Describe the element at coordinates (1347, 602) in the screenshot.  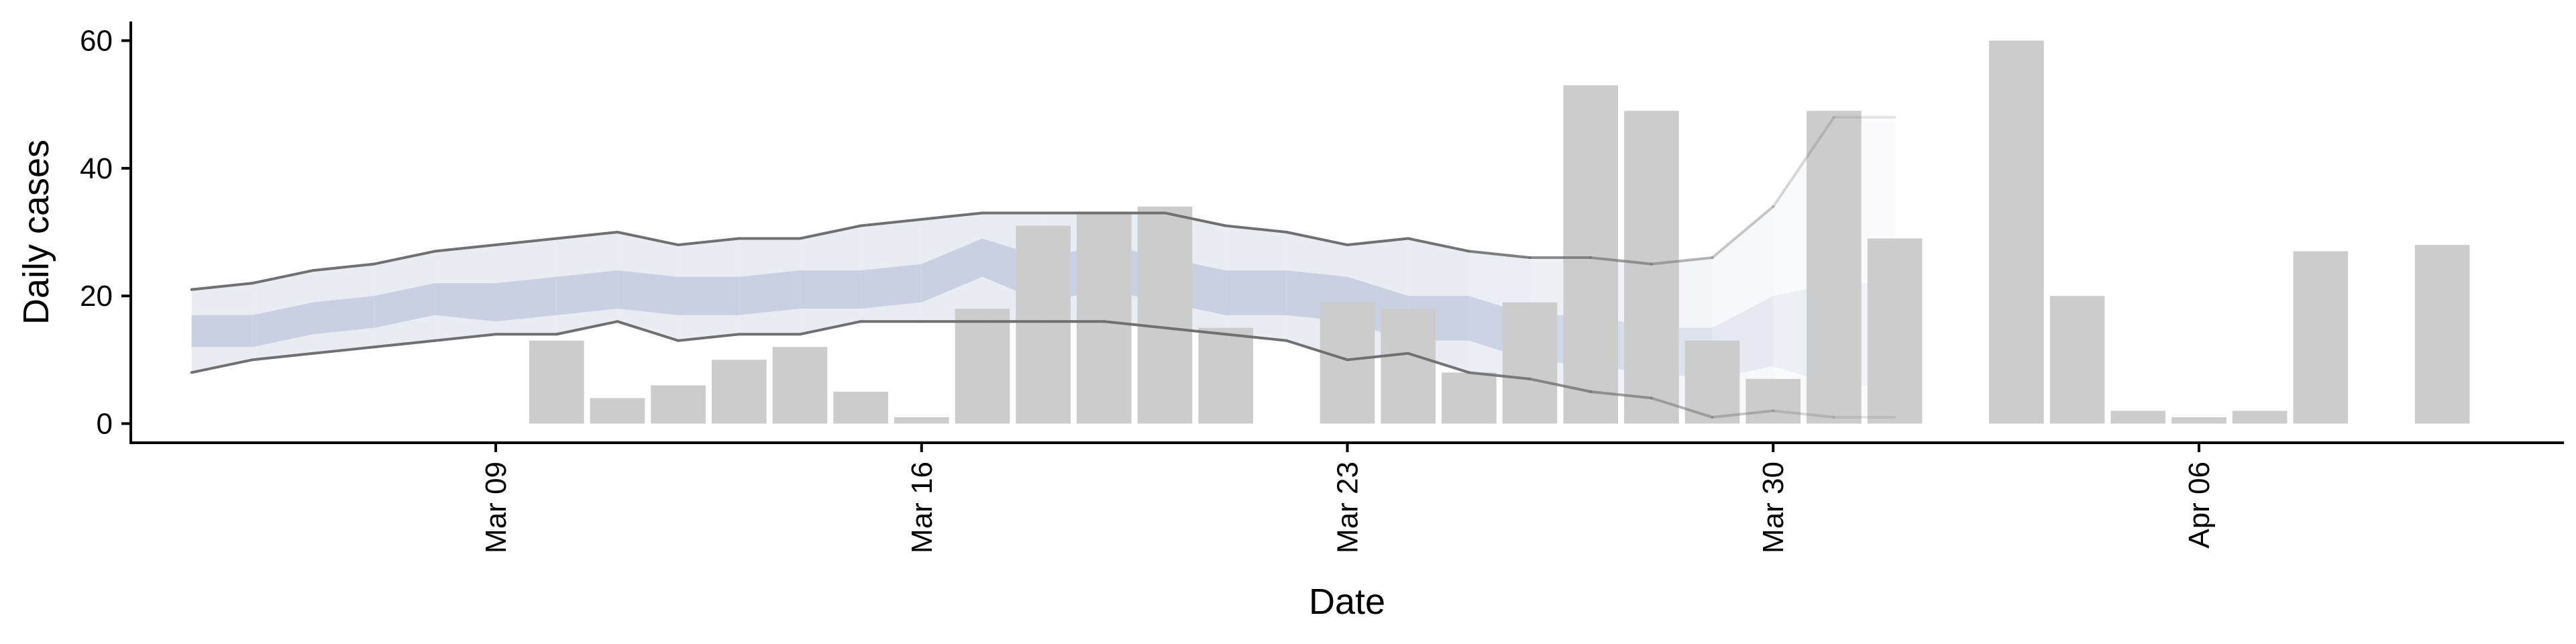
I see `x-axis-title: Date` at that location.